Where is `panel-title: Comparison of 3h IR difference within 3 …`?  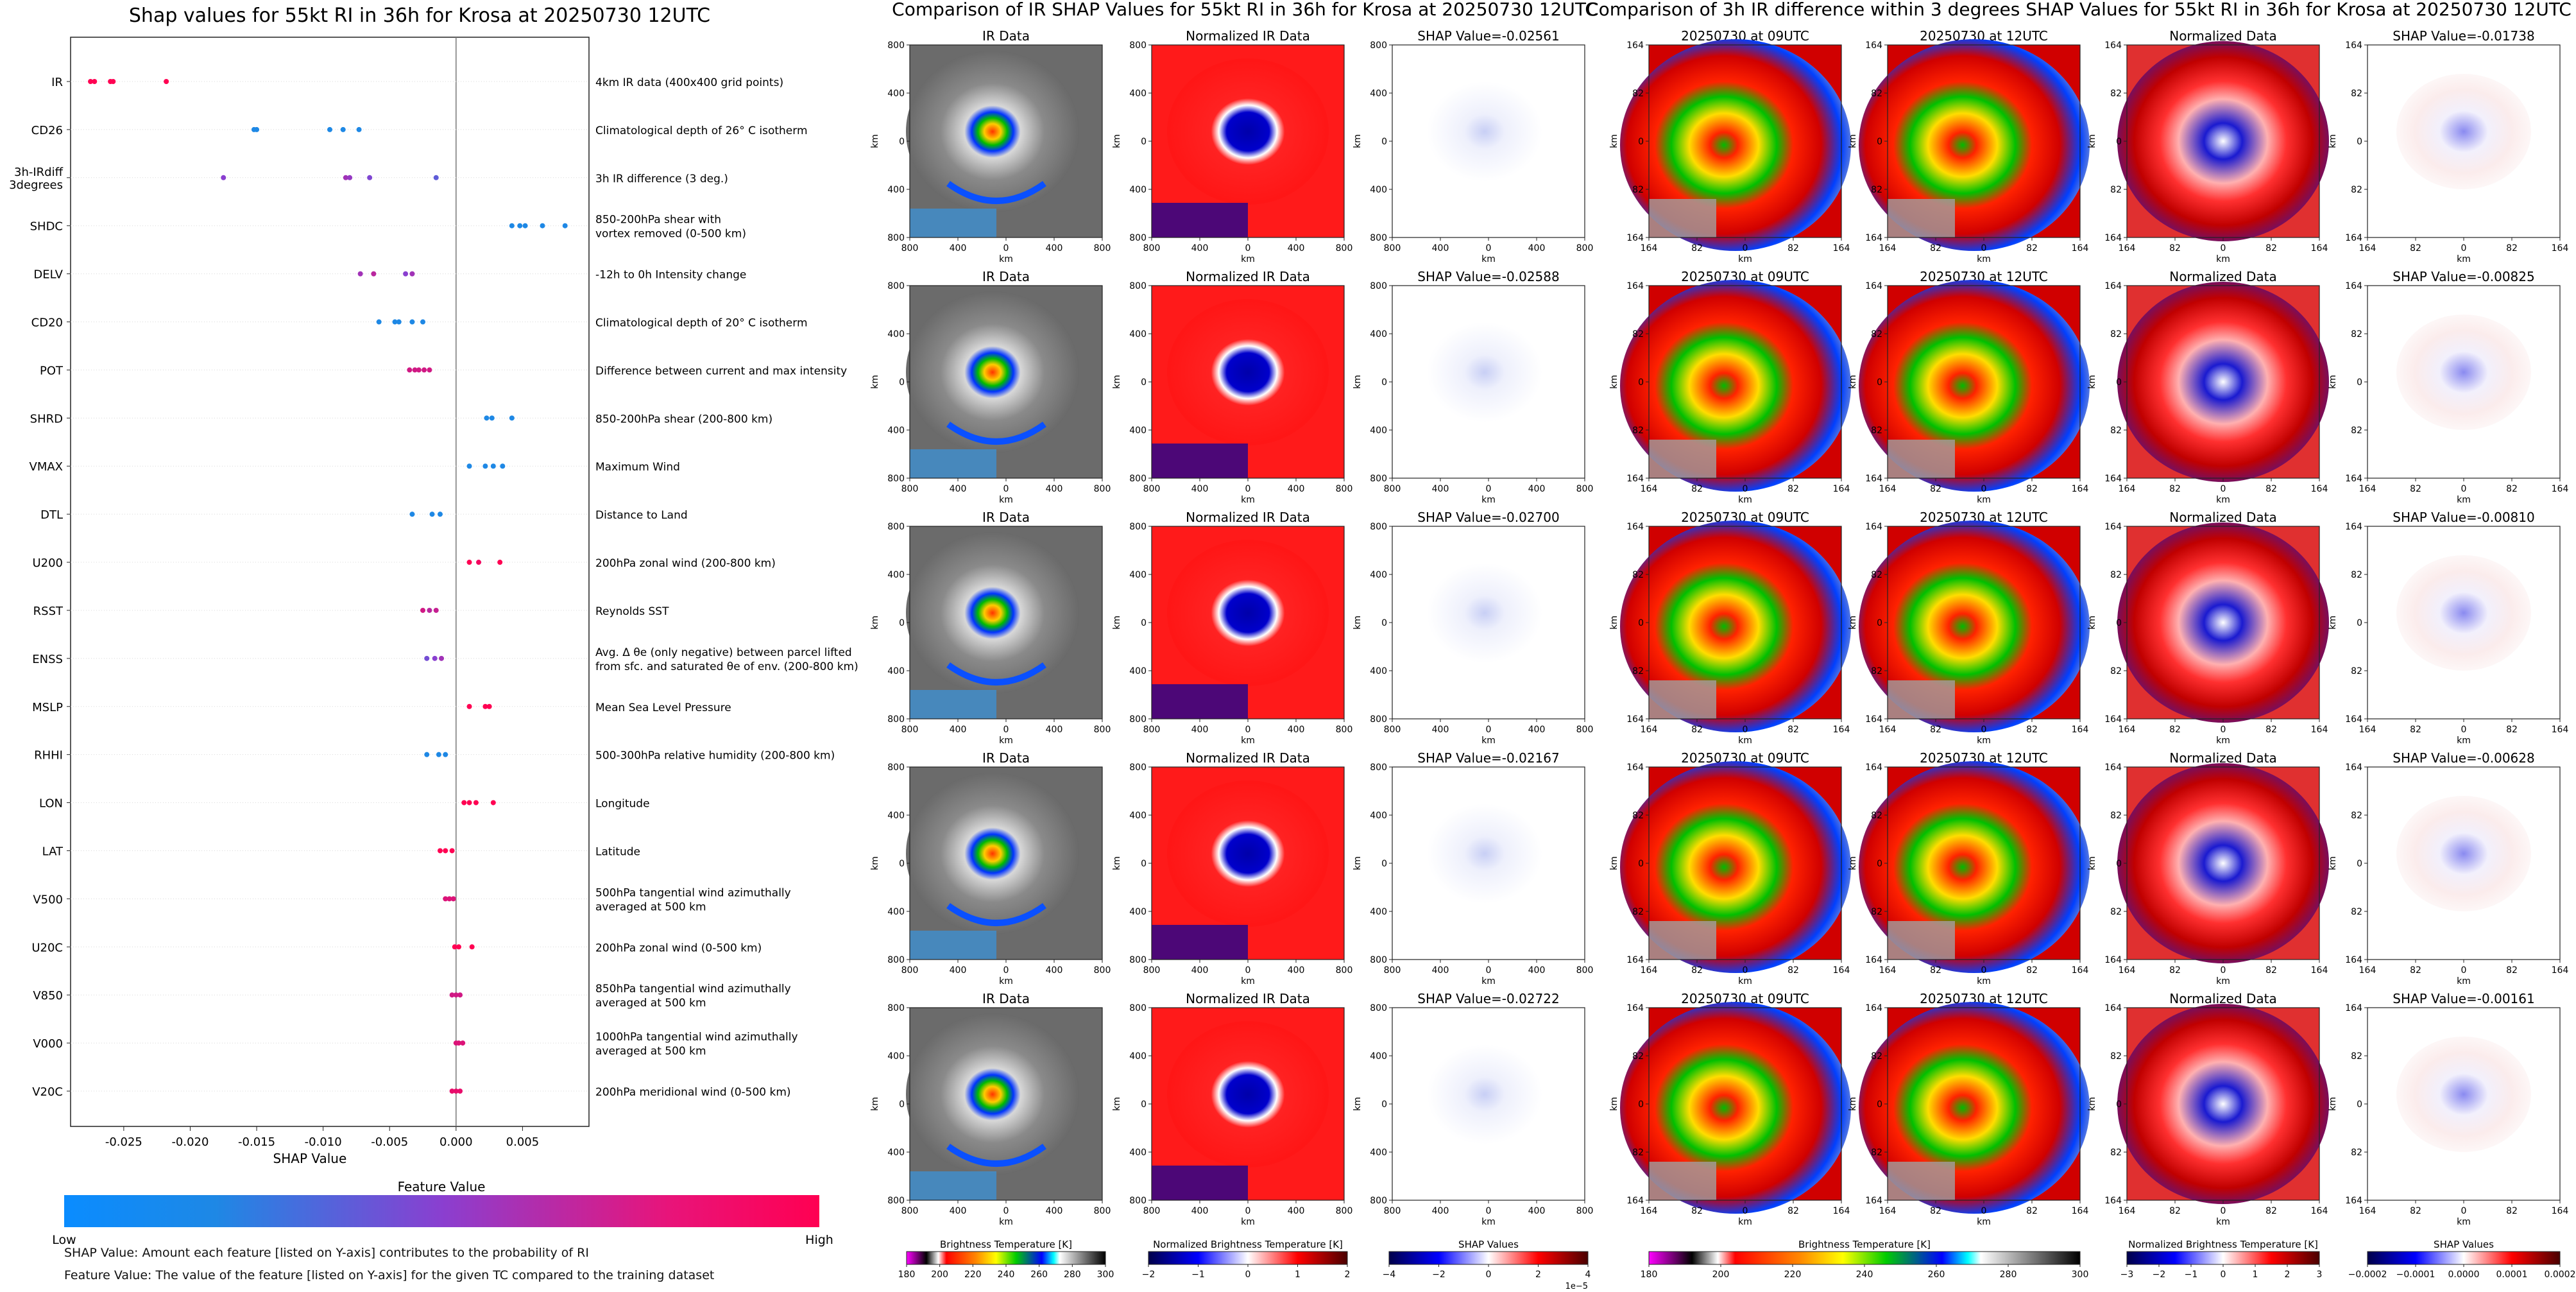
panel-title: Comparison of 3h IR difference within 3 … is located at coordinates (2079, 10).